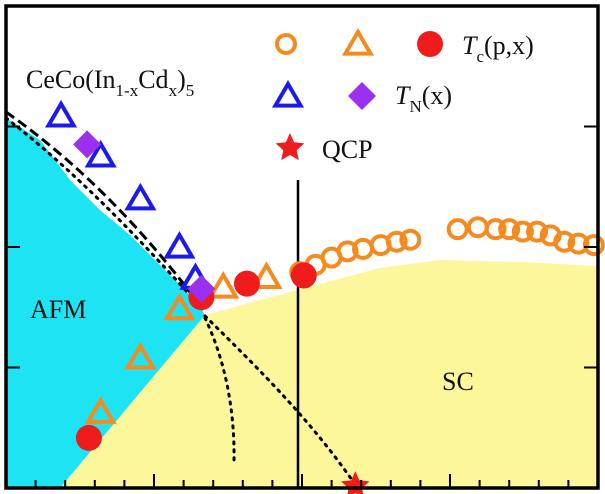 This screenshot has width=605, height=494. What do you see at coordinates (219, 390) in the screenshot?
I see `dotted-guide-short` at bounding box center [219, 390].